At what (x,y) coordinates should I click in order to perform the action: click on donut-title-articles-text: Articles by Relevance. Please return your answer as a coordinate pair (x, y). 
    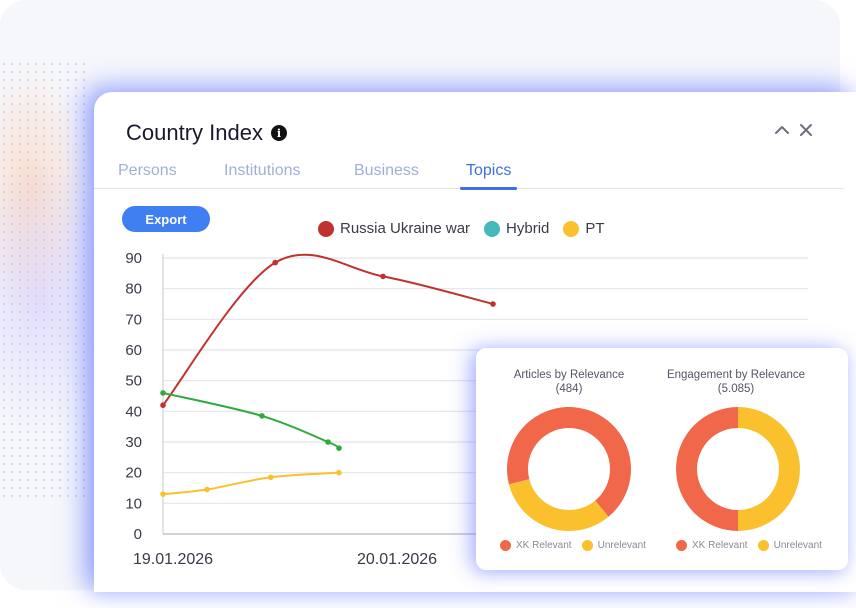
    Looking at the image, I should click on (569, 375).